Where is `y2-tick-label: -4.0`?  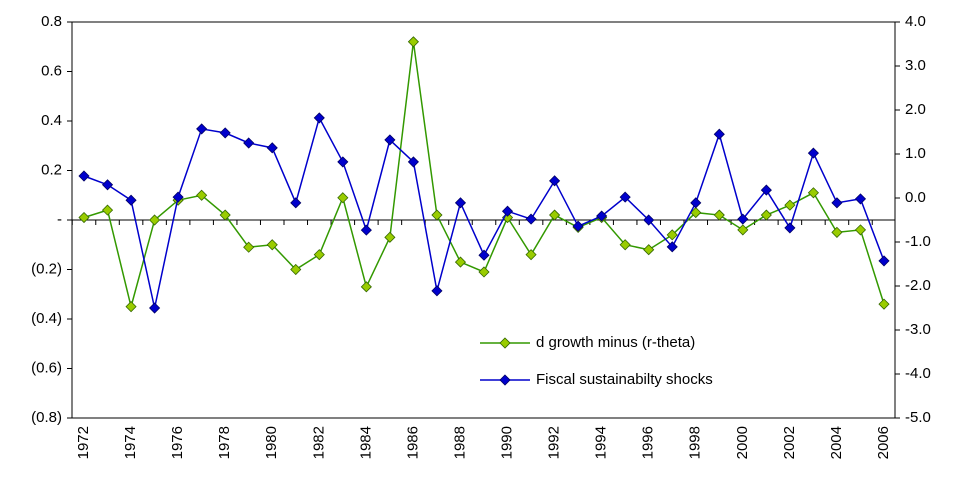
y2-tick-label: -4.0 is located at coordinates (918, 373).